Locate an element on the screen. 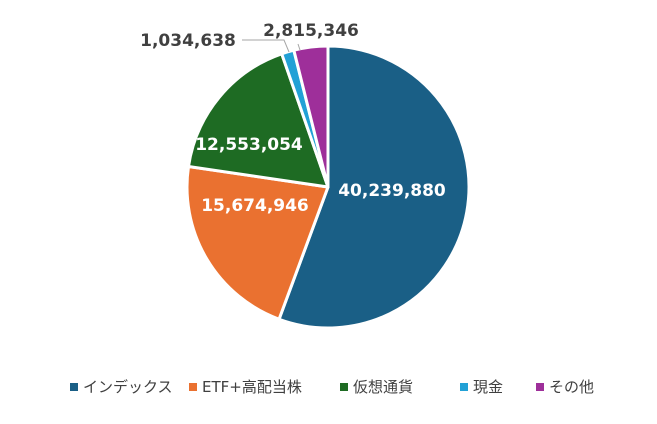 This screenshot has width=657, height=424. leader-lines is located at coordinates (271, 46).